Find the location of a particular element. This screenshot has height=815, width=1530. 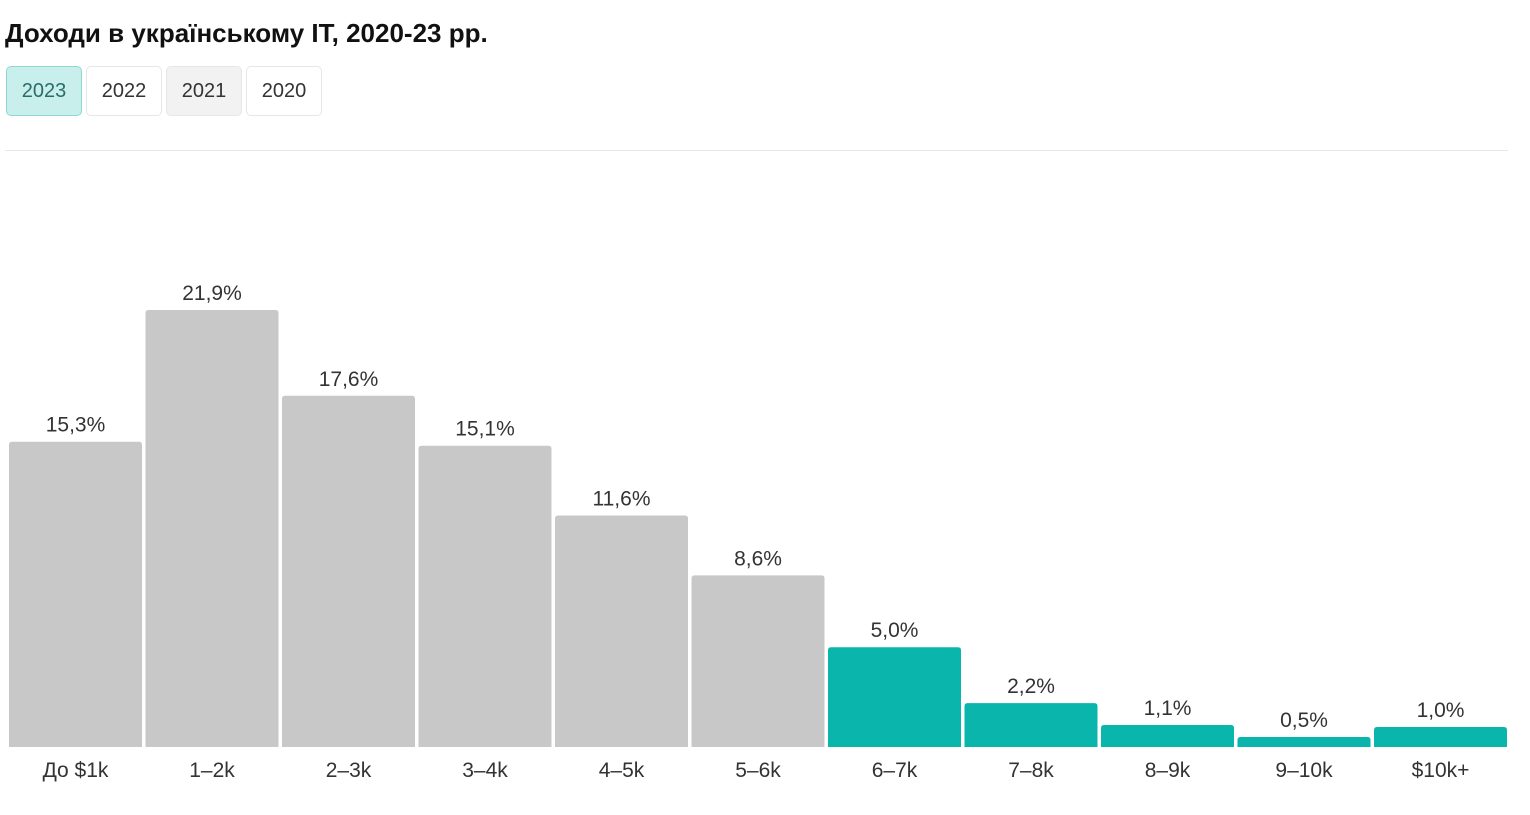

value-label: 11,6% is located at coordinates (622, 499).